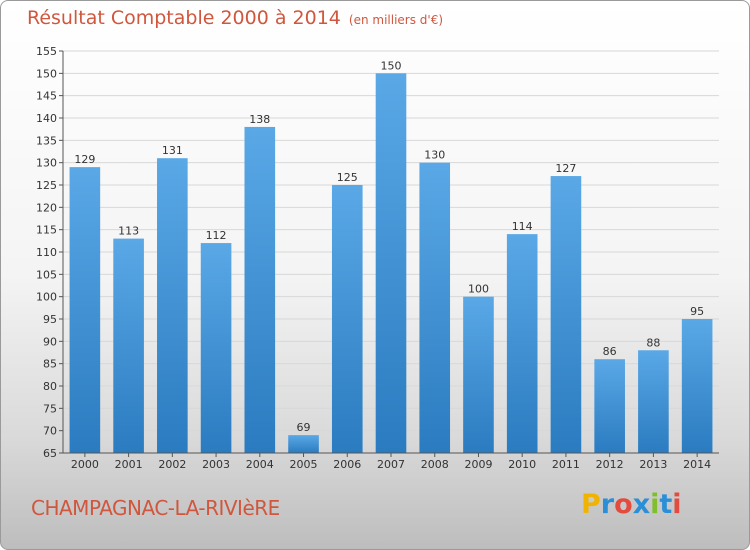 Image resolution: width=750 pixels, height=550 pixels. What do you see at coordinates (391, 65) in the screenshot?
I see `data-label-2007: 150` at bounding box center [391, 65].